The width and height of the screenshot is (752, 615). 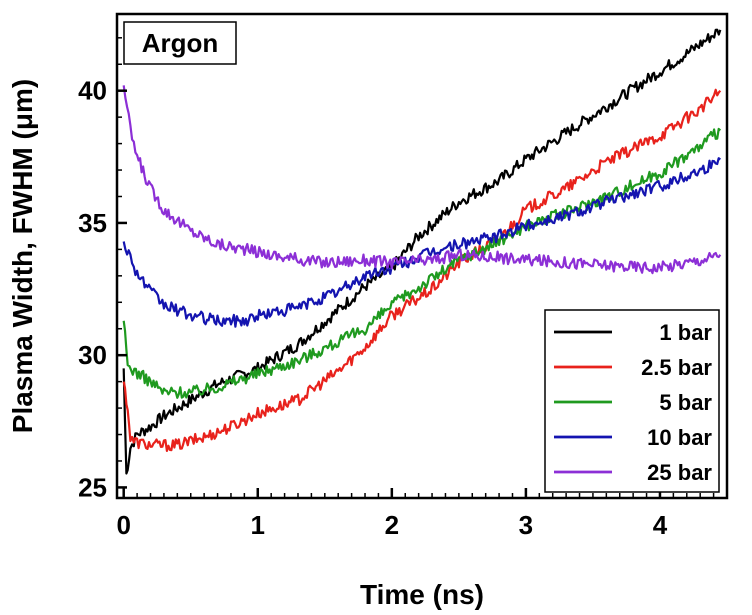 I want to click on x-tick-label: 1, so click(x=258, y=525).